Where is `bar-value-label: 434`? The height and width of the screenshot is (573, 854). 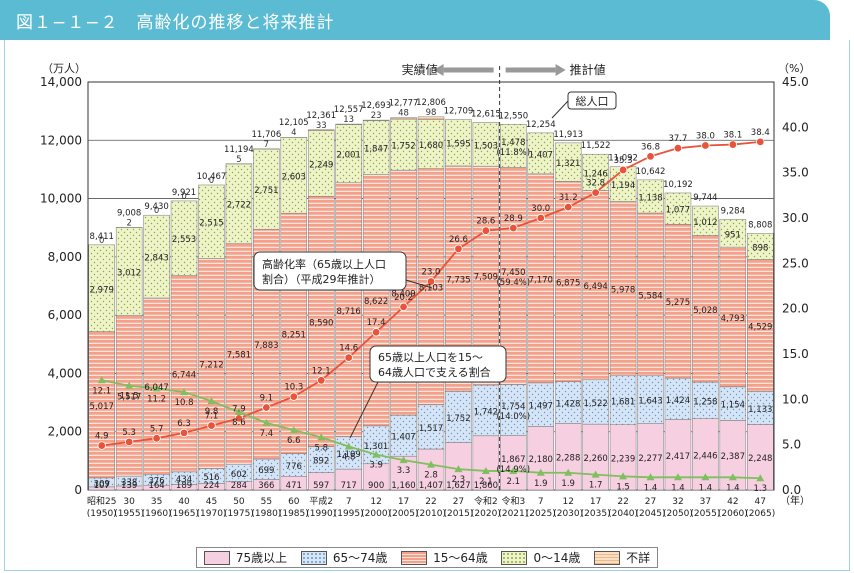 bar-value-label: 434 is located at coordinates (184, 480).